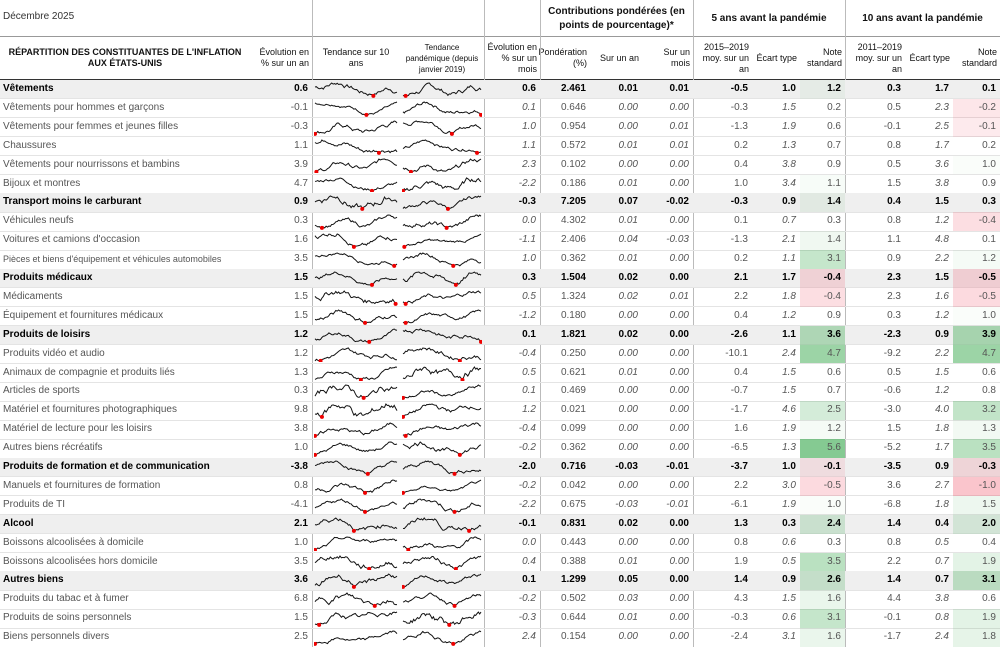 This screenshot has height=647, width=1000. Describe the element at coordinates (741, 145) in the screenshot. I see `value-cell: 0.2` at that location.